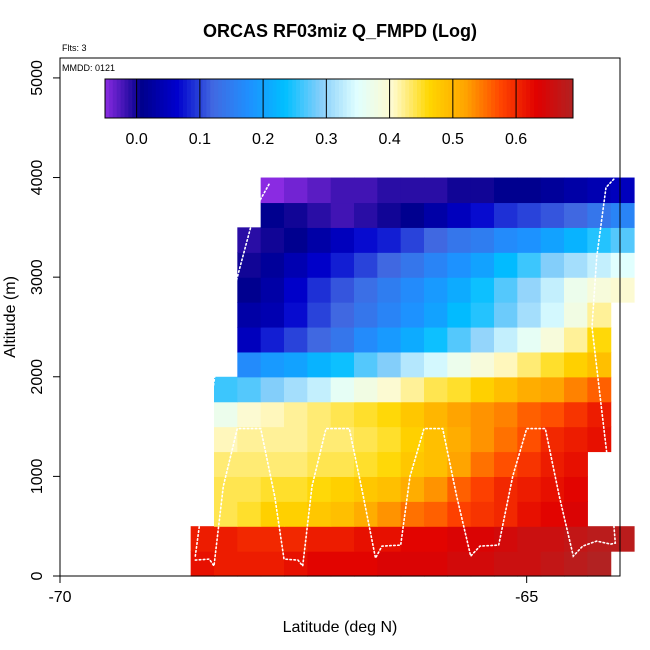  What do you see at coordinates (200, 139) in the screenshot?
I see `colorbar-tick-label: 0.1` at bounding box center [200, 139].